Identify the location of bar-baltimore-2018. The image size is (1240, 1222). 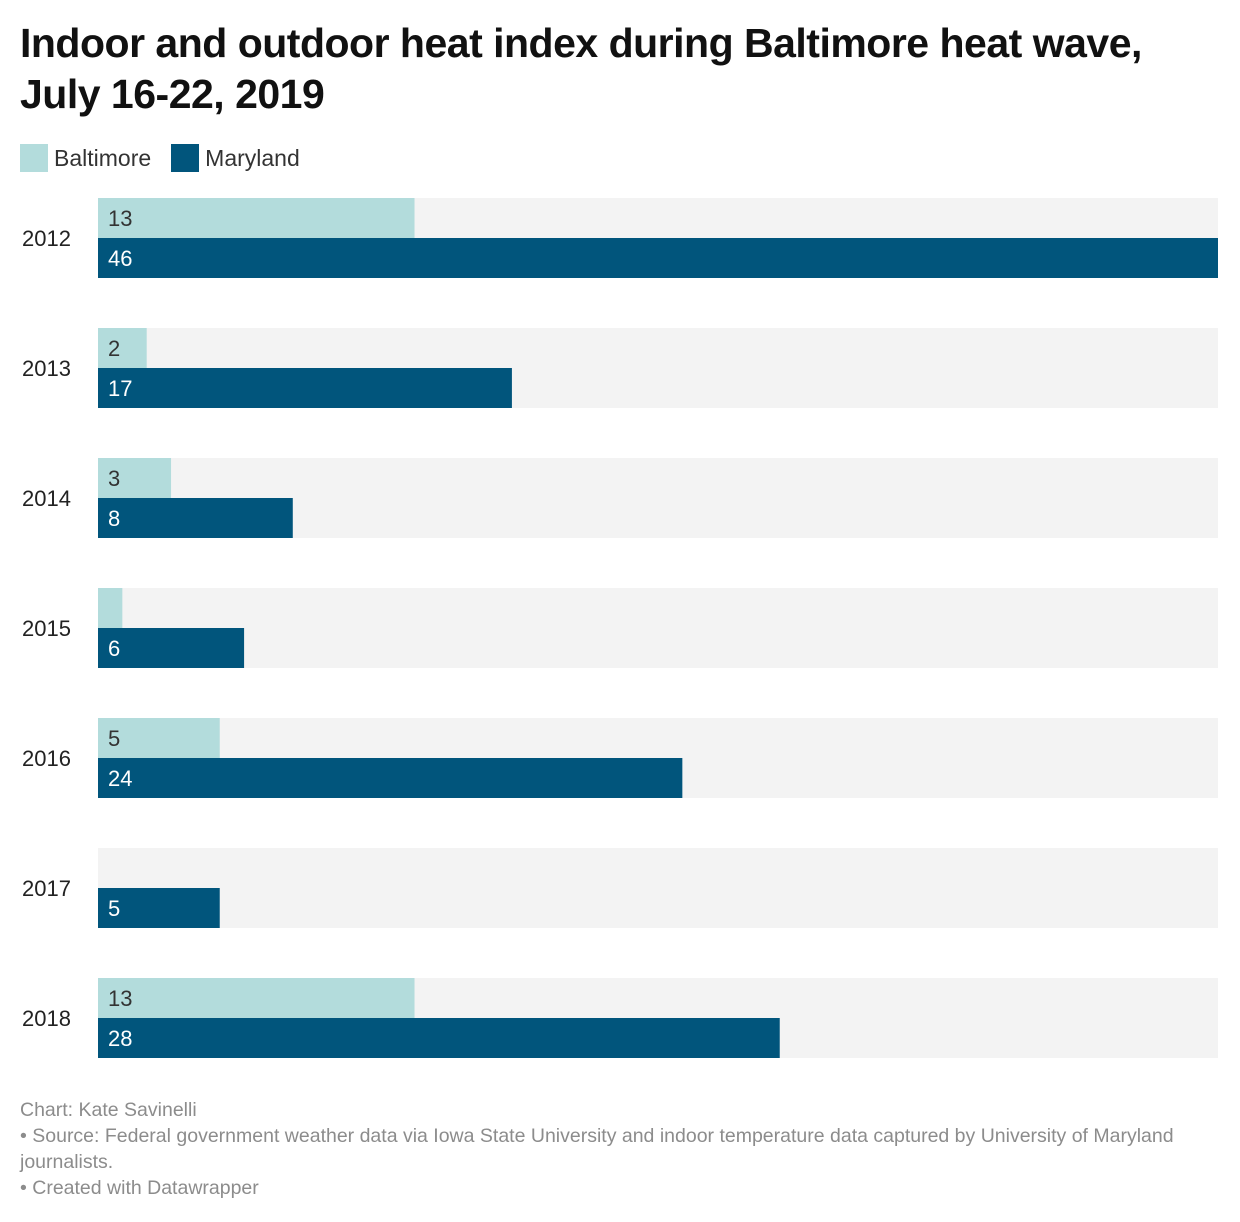
(256, 998).